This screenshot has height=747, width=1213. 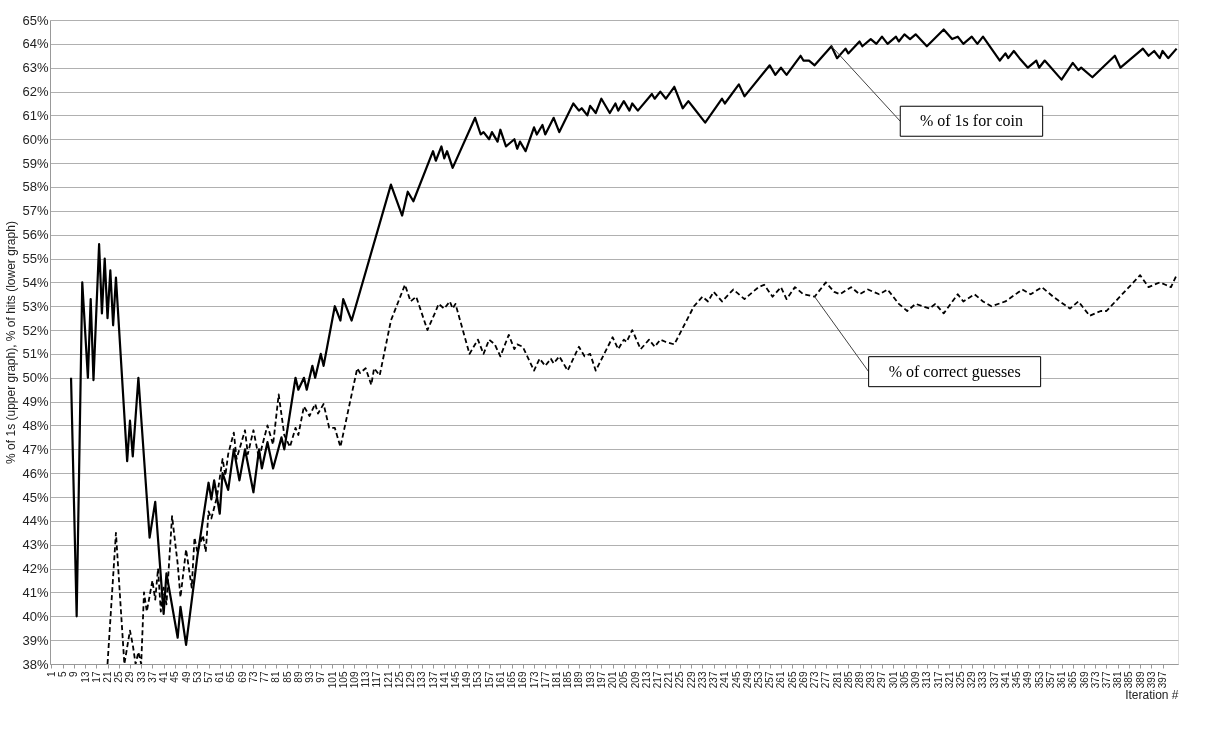 What do you see at coordinates (646, 680) in the screenshot?
I see `x-tick-label: 213` at bounding box center [646, 680].